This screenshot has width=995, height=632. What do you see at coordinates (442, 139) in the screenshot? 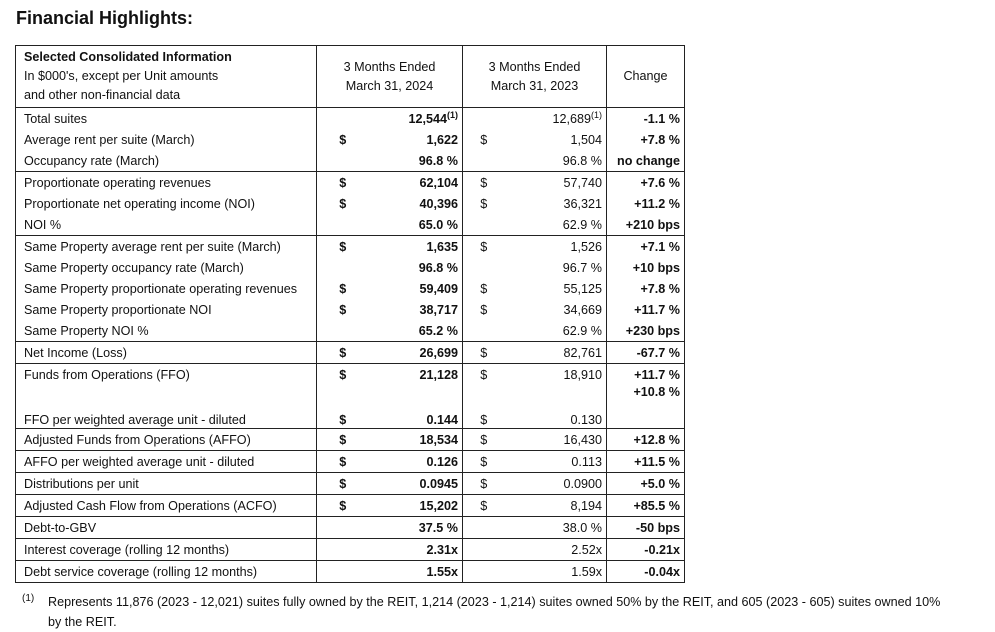
I see `value-text: 1,622` at bounding box center [442, 139].